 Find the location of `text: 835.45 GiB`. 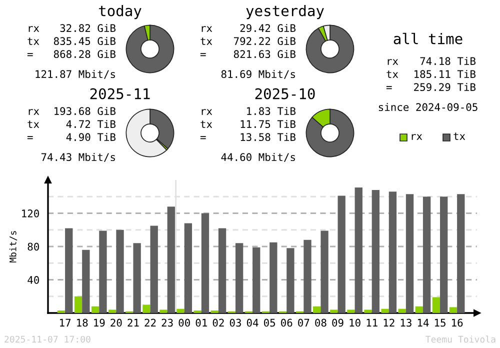

text: 835.45 GiB is located at coordinates (85, 41).